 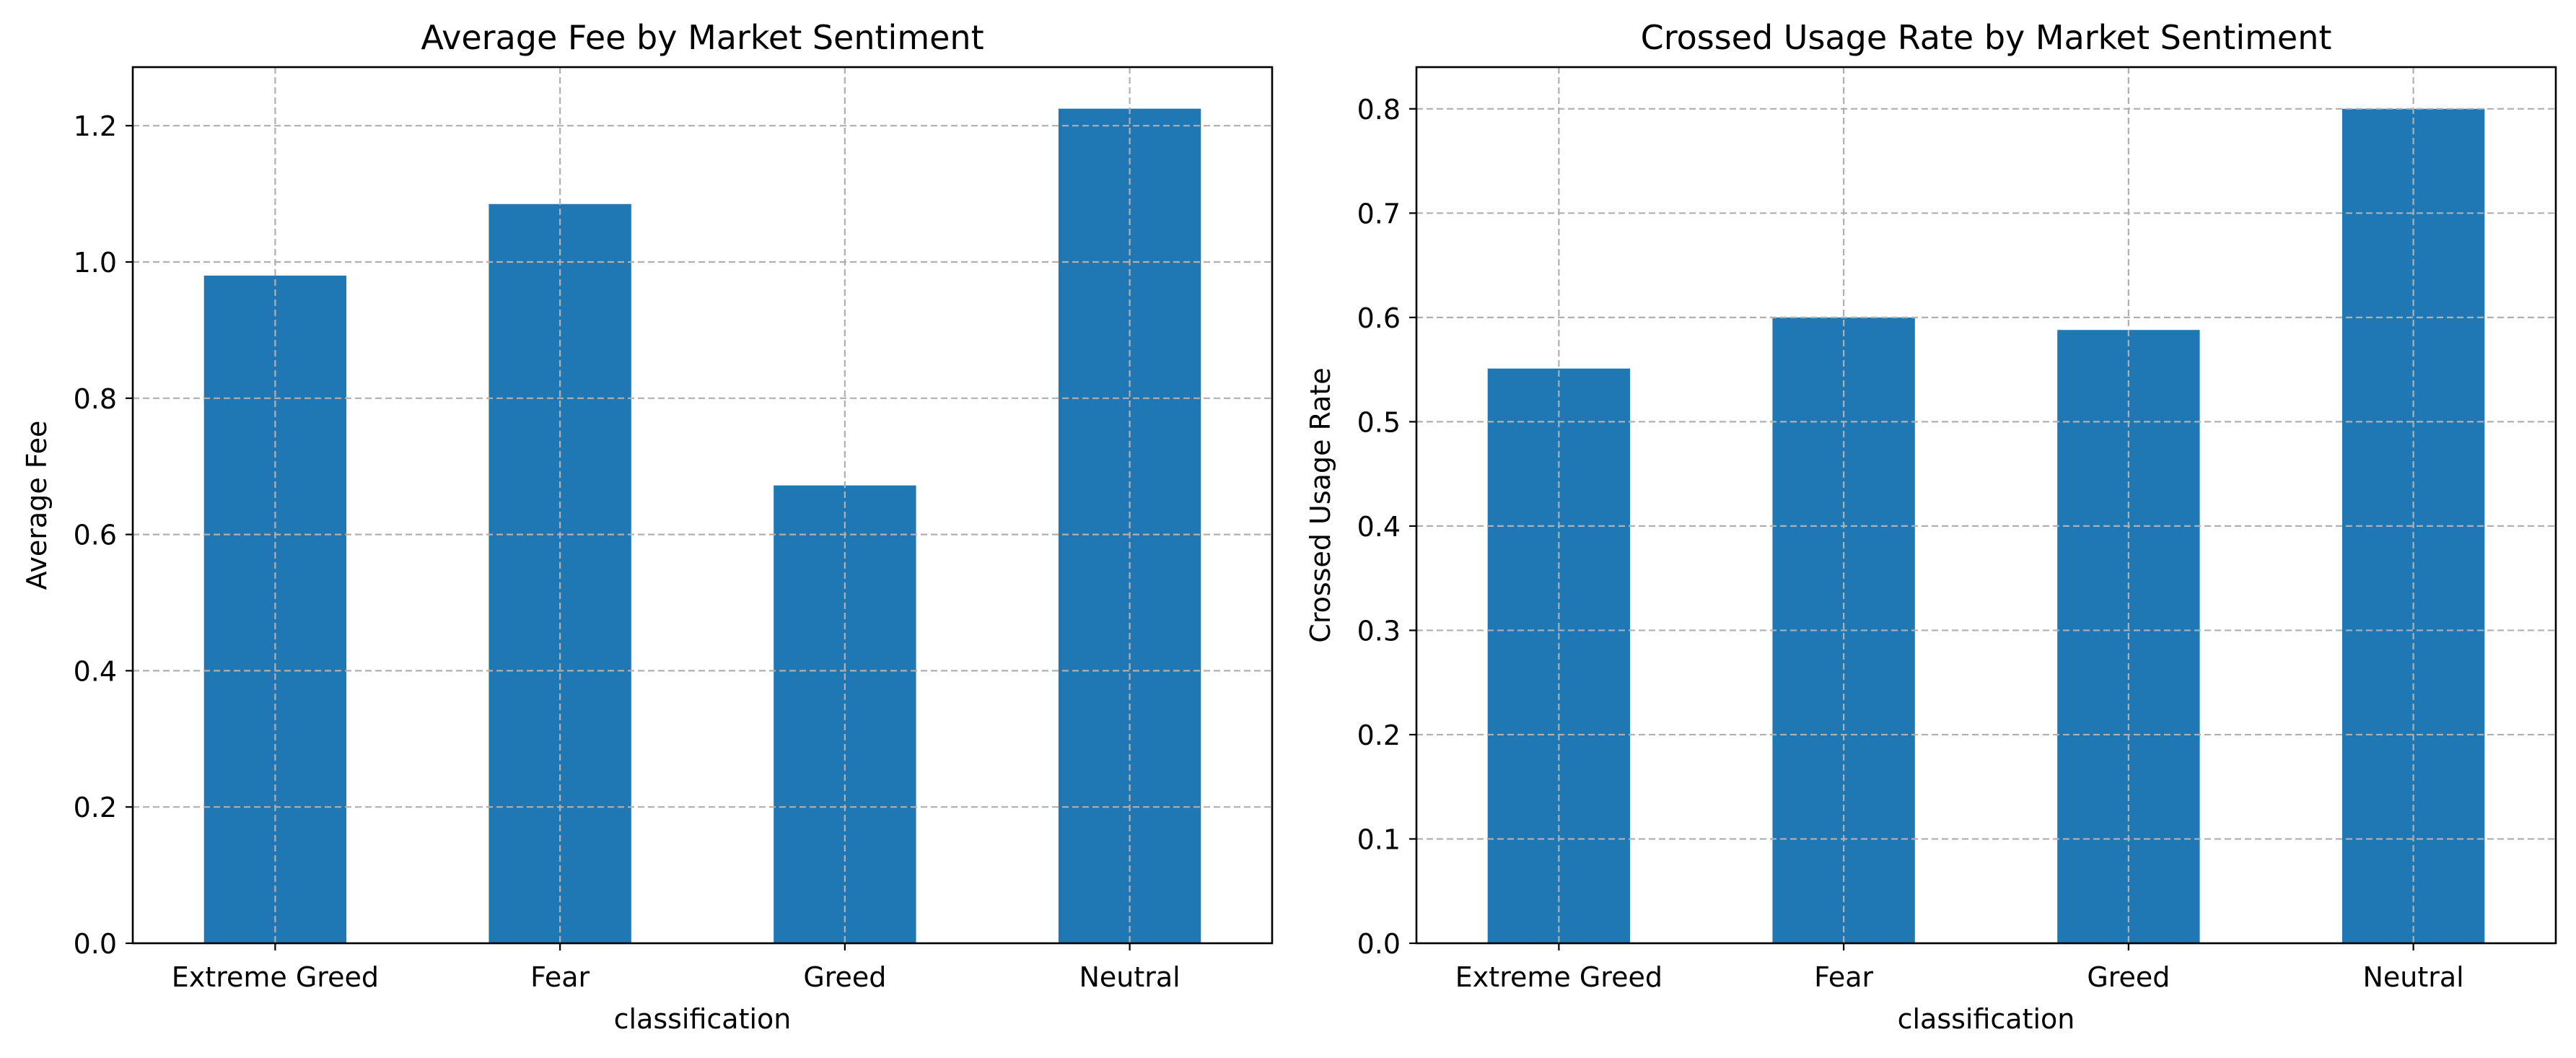 I want to click on y-tick-label: 0.3, so click(x=1379, y=631).